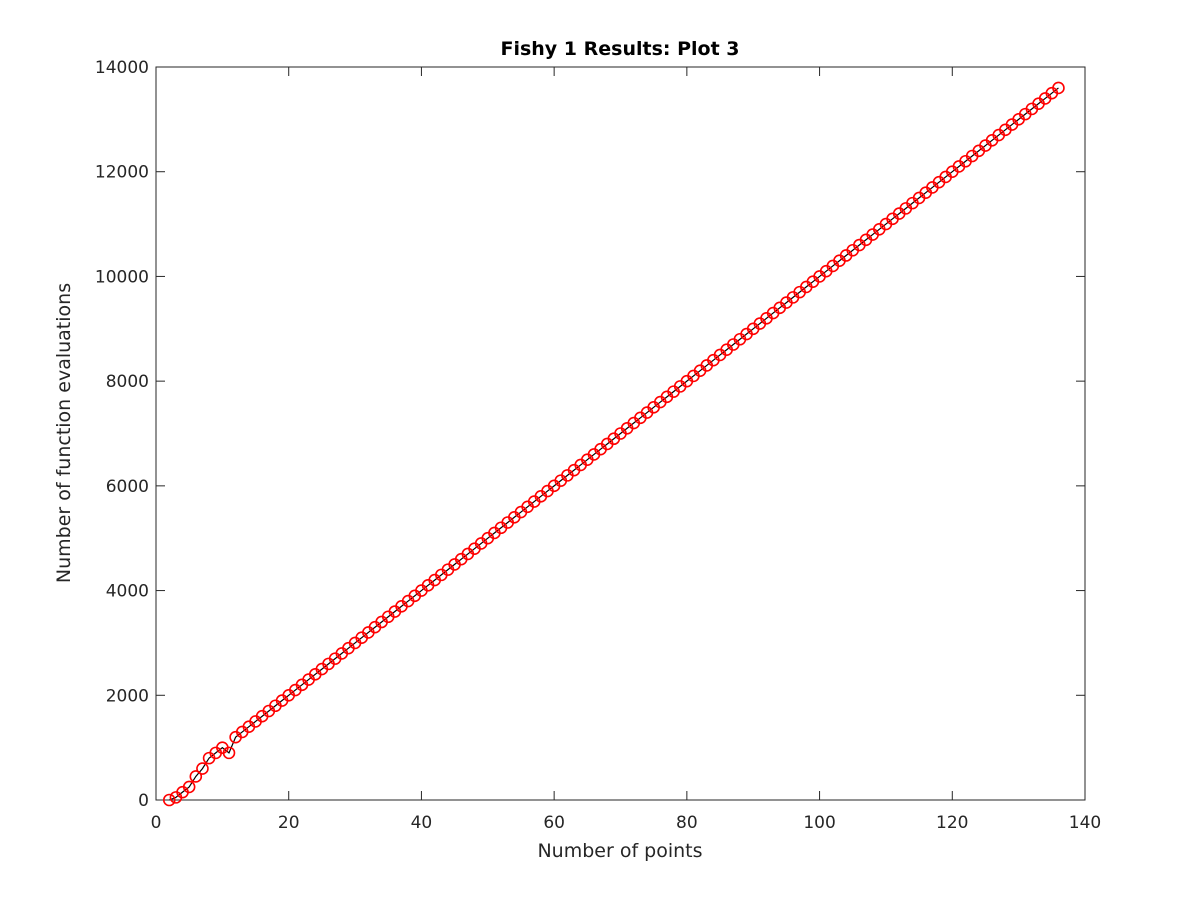 The width and height of the screenshot is (1200, 900). Describe the element at coordinates (619, 49) in the screenshot. I see `chart-title: Fishy 1 Results: Plot 3` at that location.